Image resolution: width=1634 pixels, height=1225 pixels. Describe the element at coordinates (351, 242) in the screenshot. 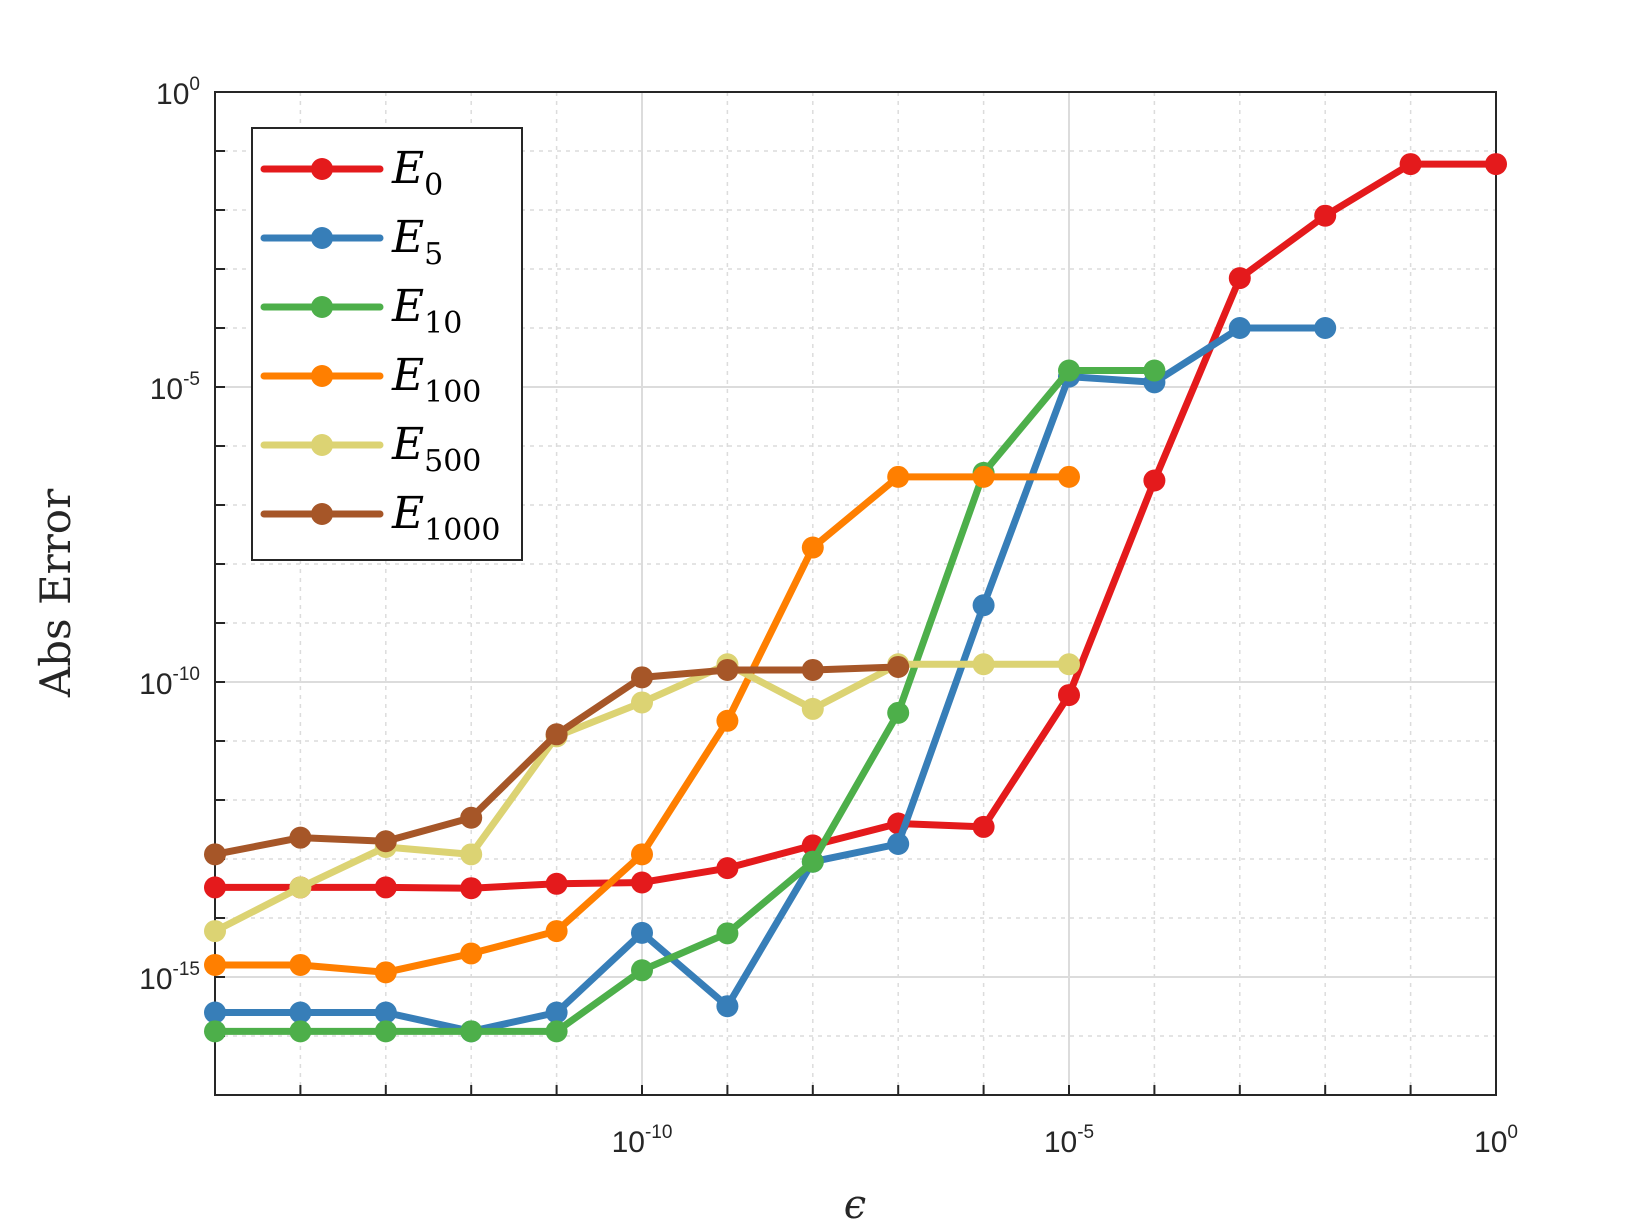

I see `legend-item-5: E5` at that location.